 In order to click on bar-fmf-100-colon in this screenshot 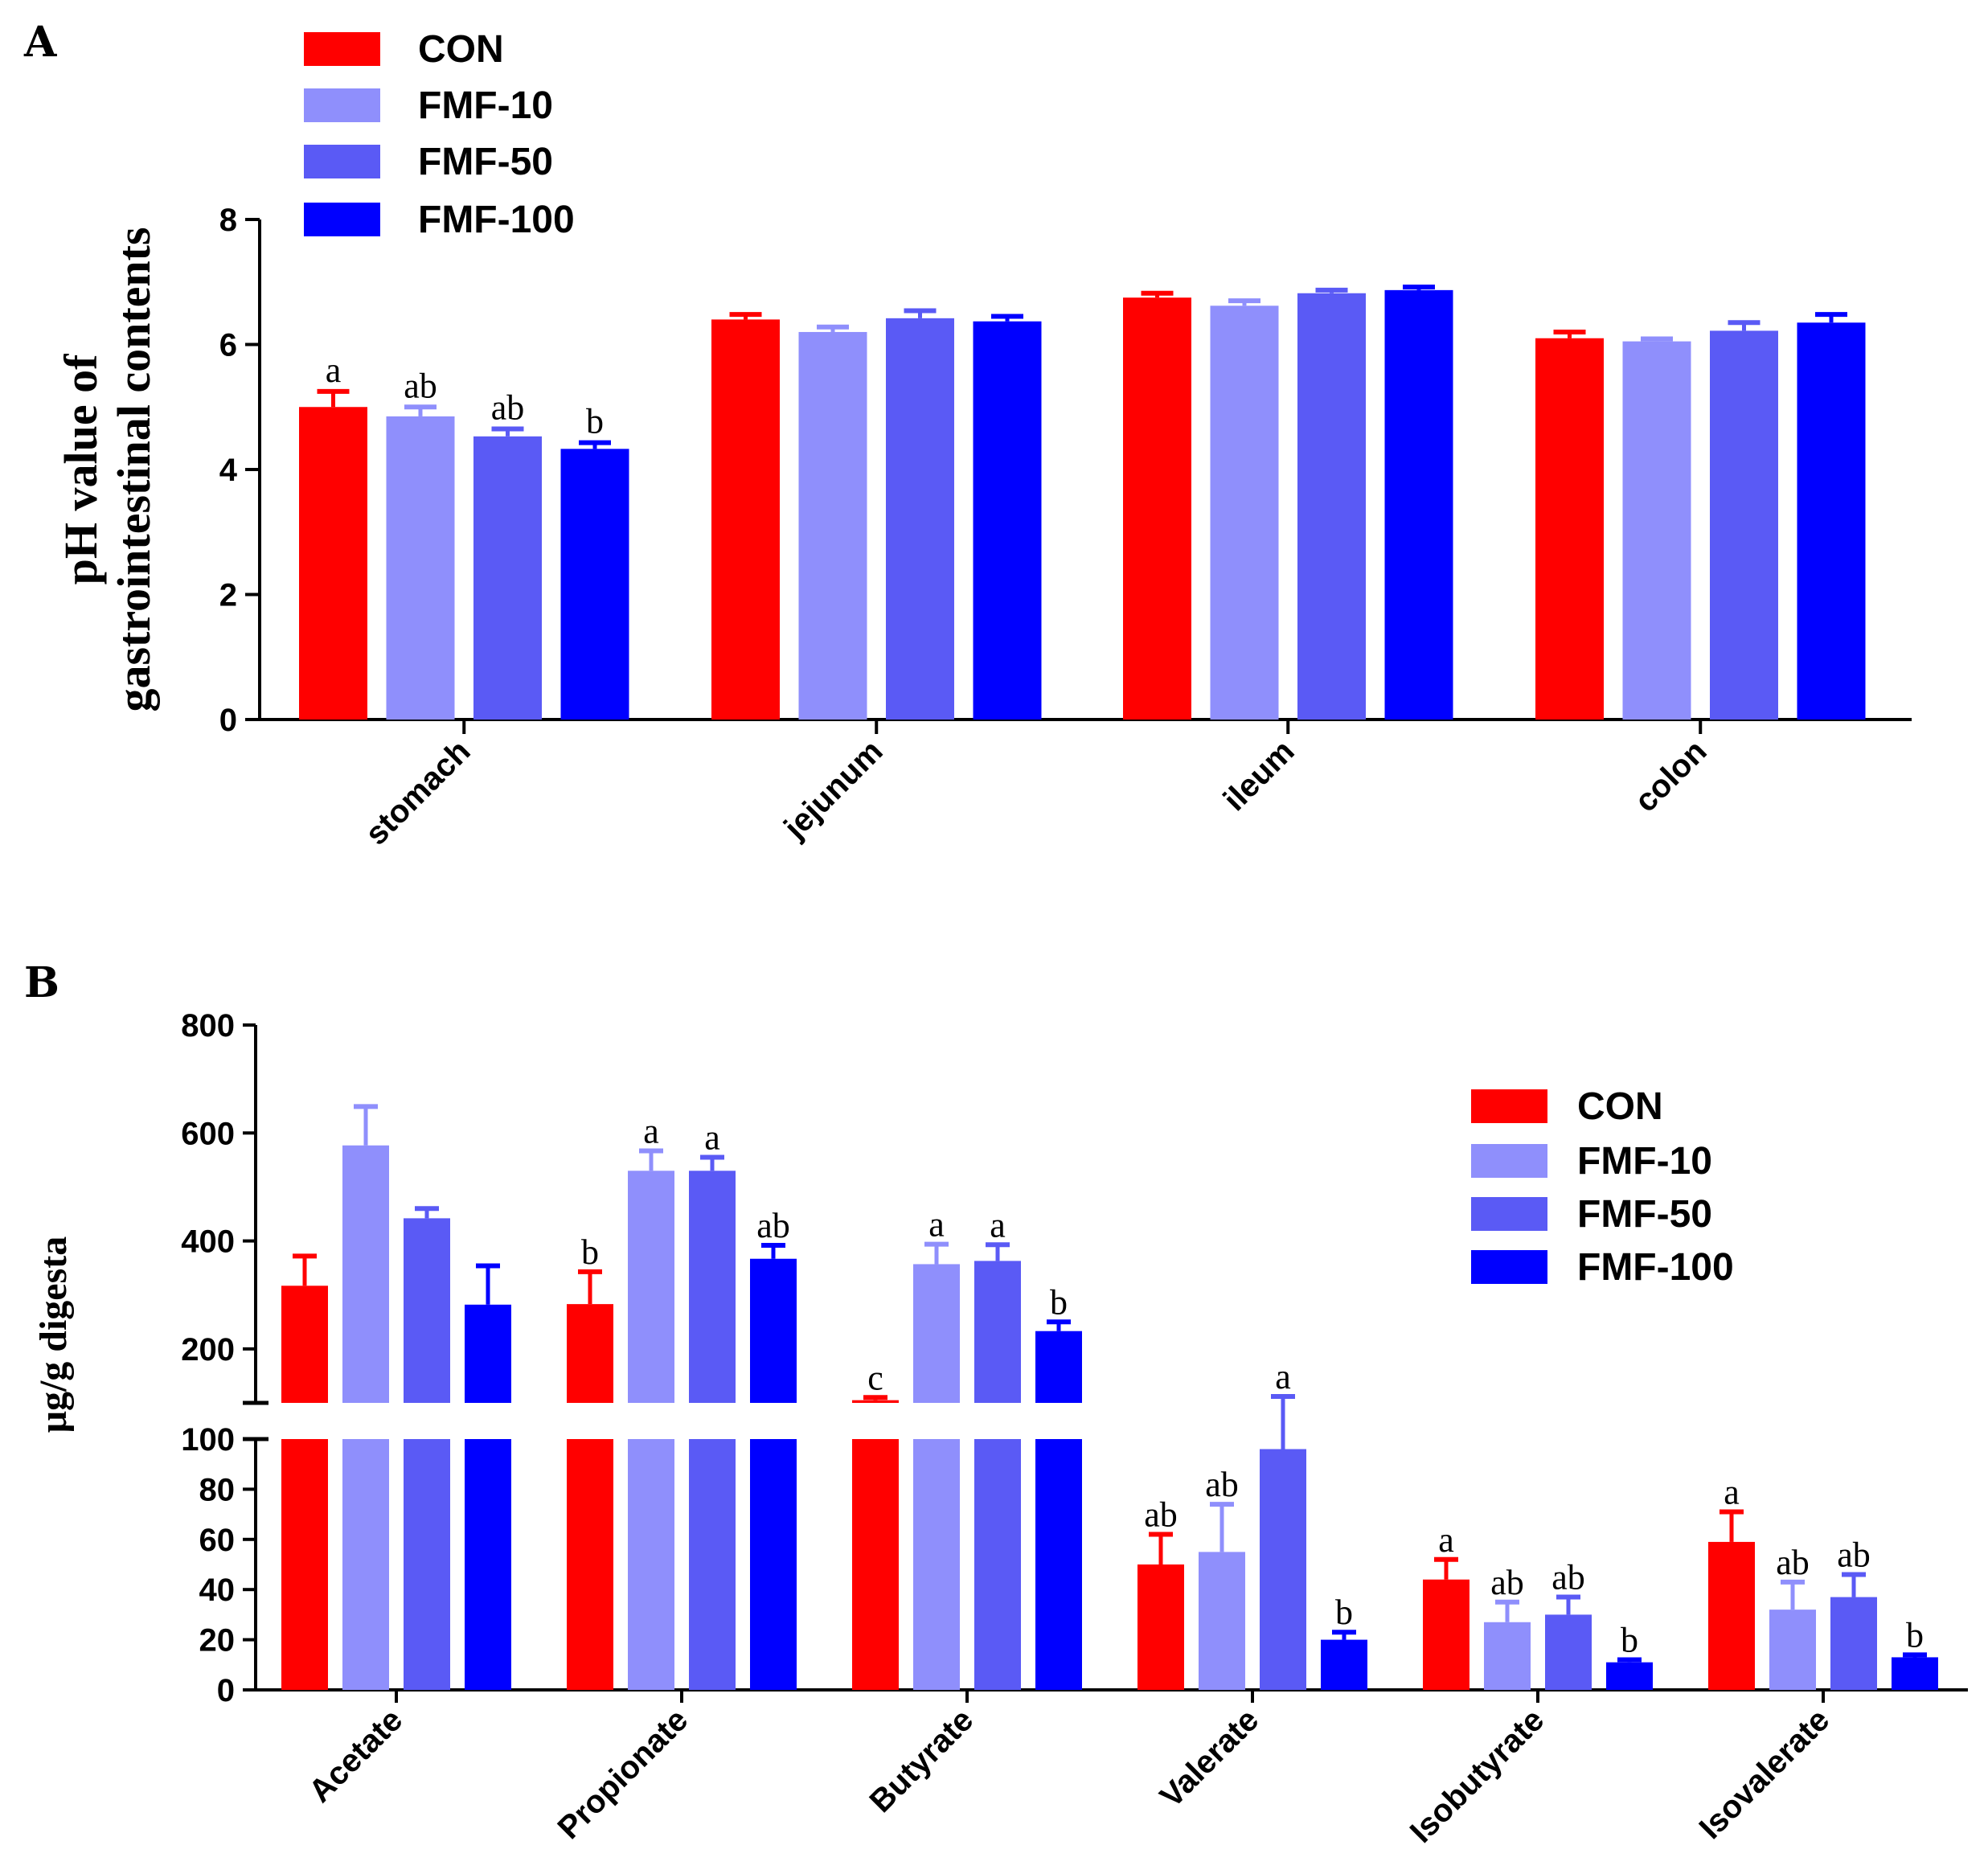, I will do `click(1831, 521)`.